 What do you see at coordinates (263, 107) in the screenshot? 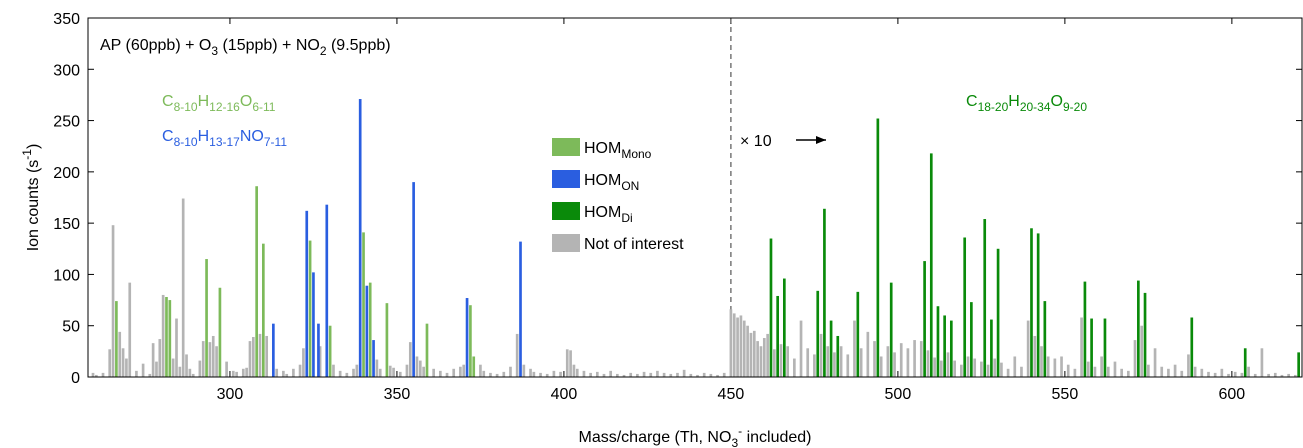
I see `text-part: 6-11` at bounding box center [263, 107].